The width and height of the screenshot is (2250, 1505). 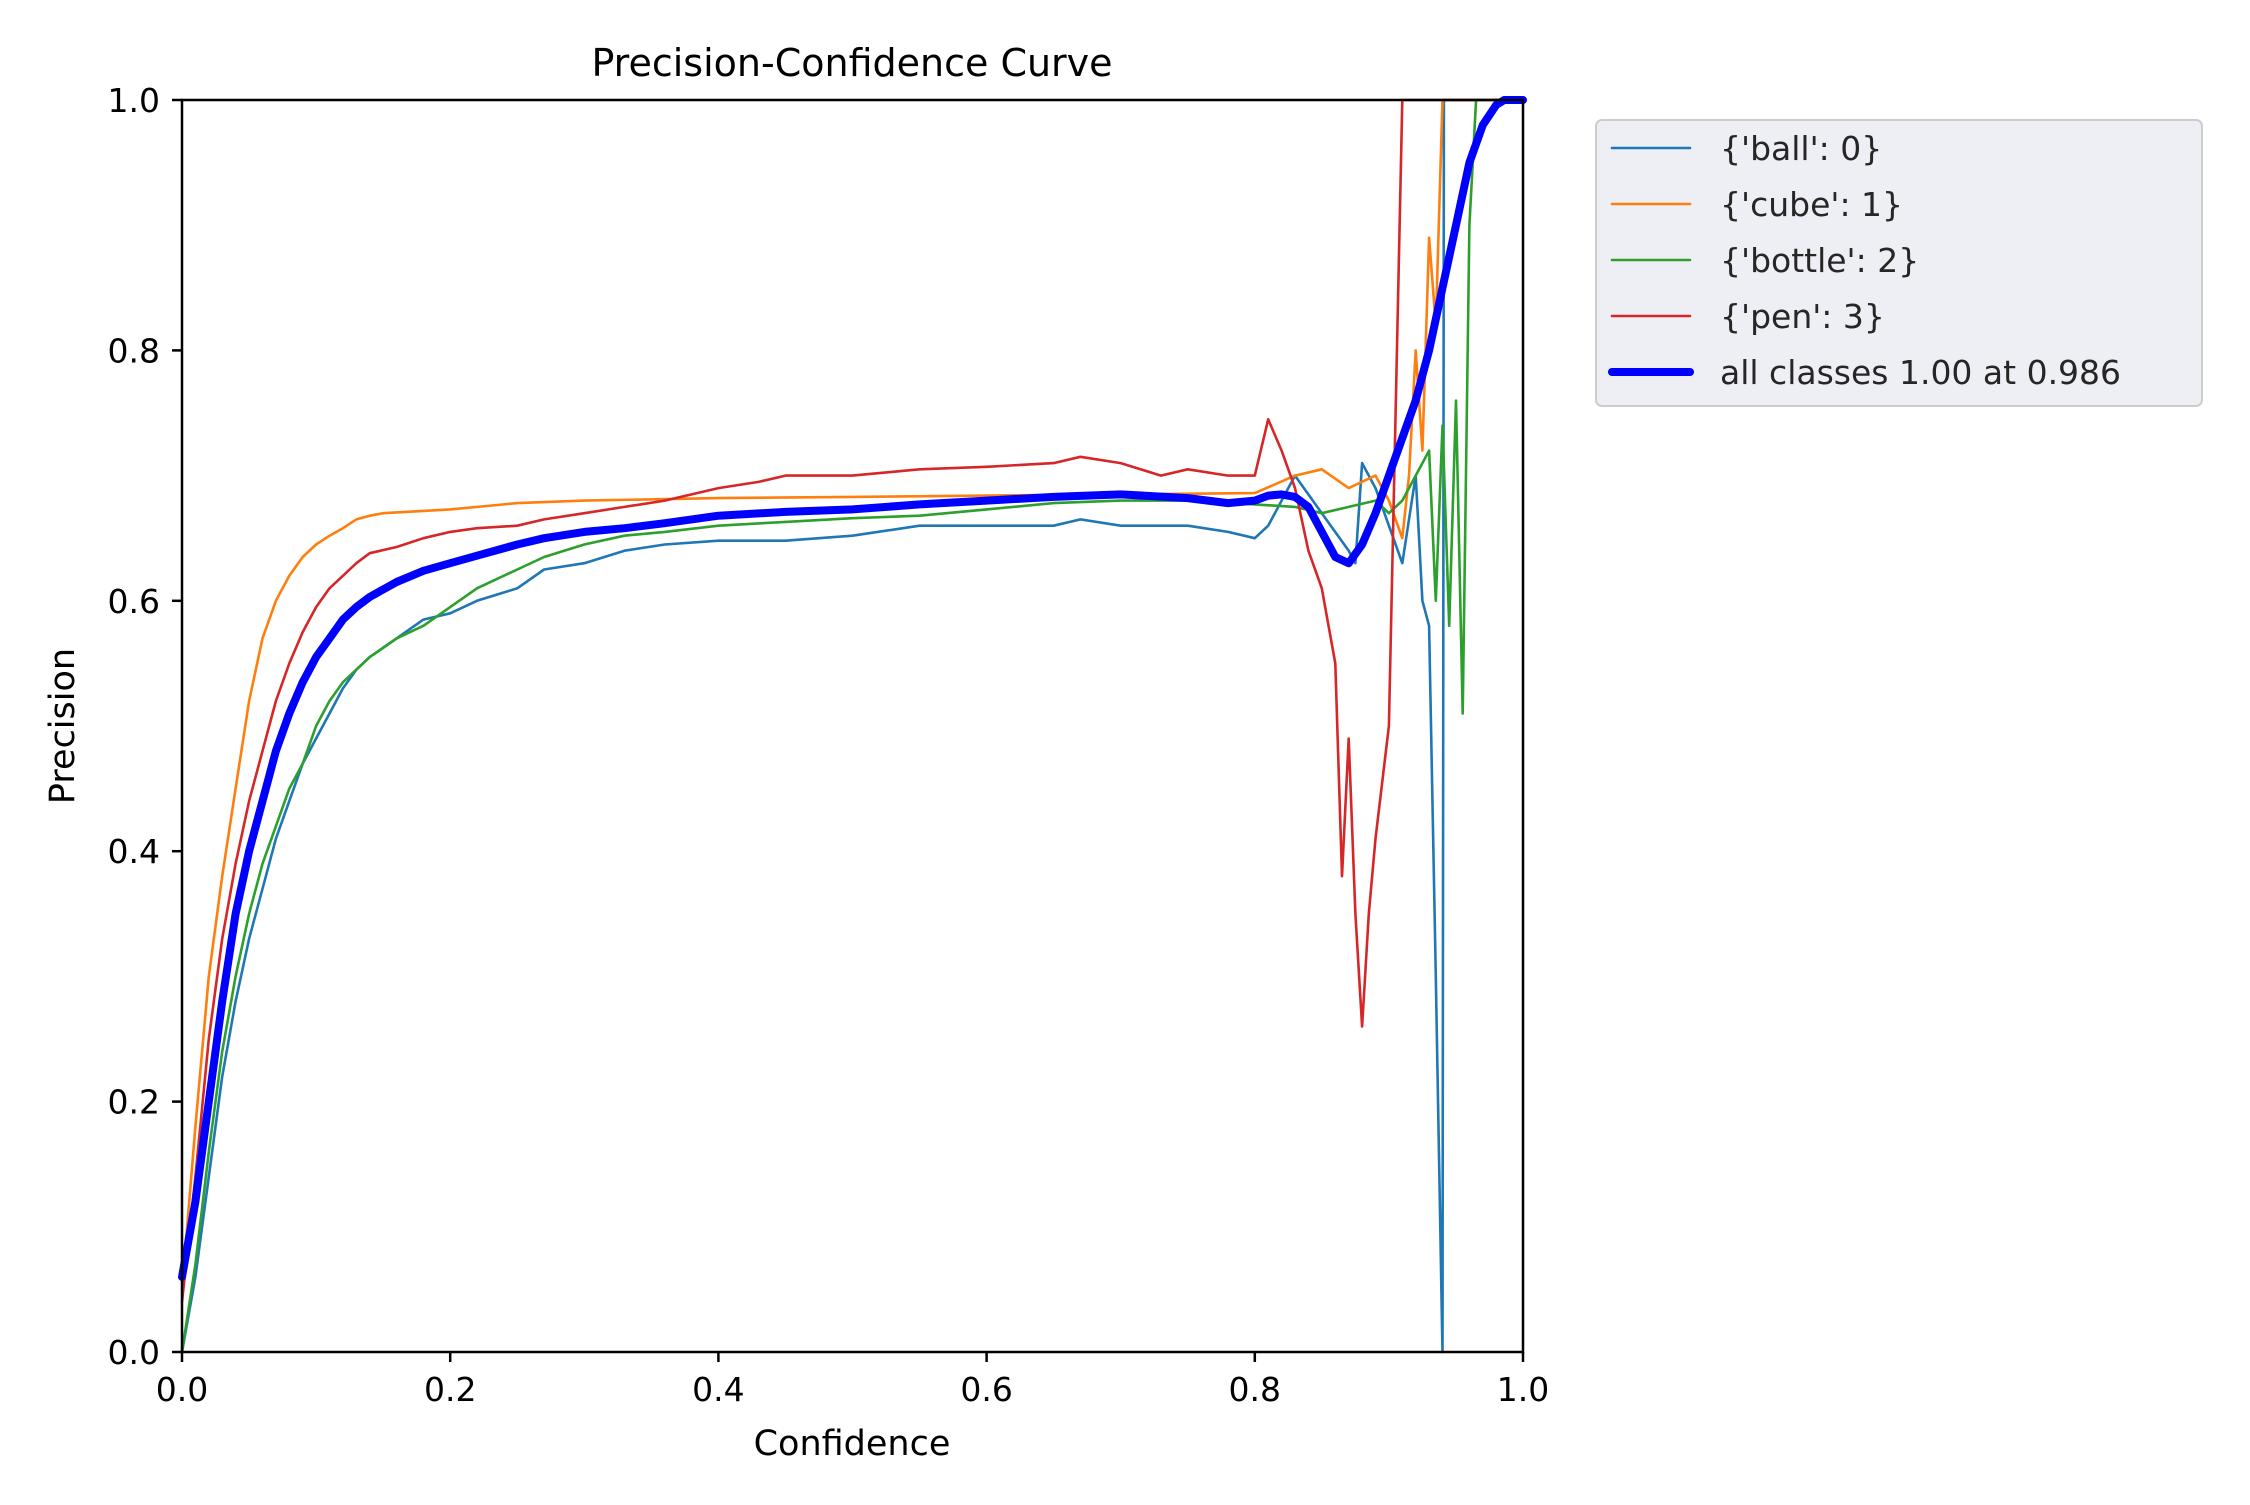 What do you see at coordinates (63, 726) in the screenshot?
I see `y-axis-label: Precision` at bounding box center [63, 726].